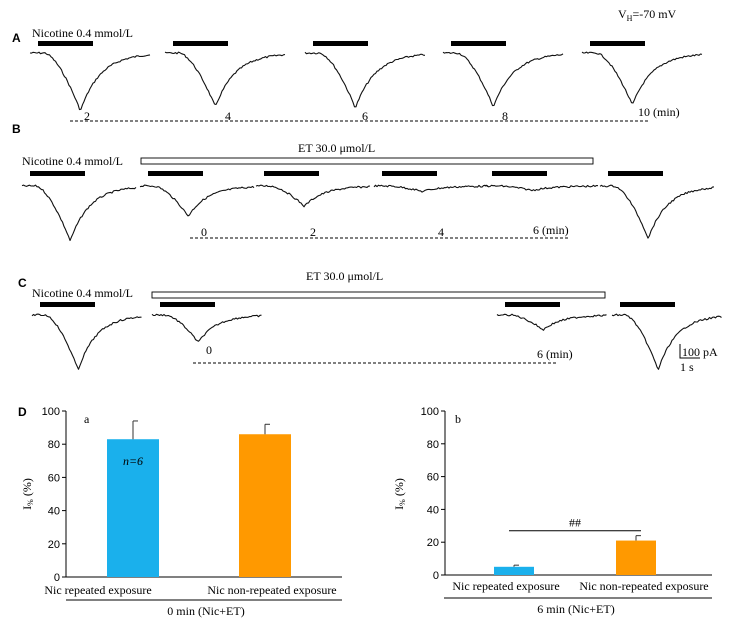 The image size is (756, 636). What do you see at coordinates (687, 367) in the screenshot?
I see `scale-bar-time-label: 1 s` at bounding box center [687, 367].